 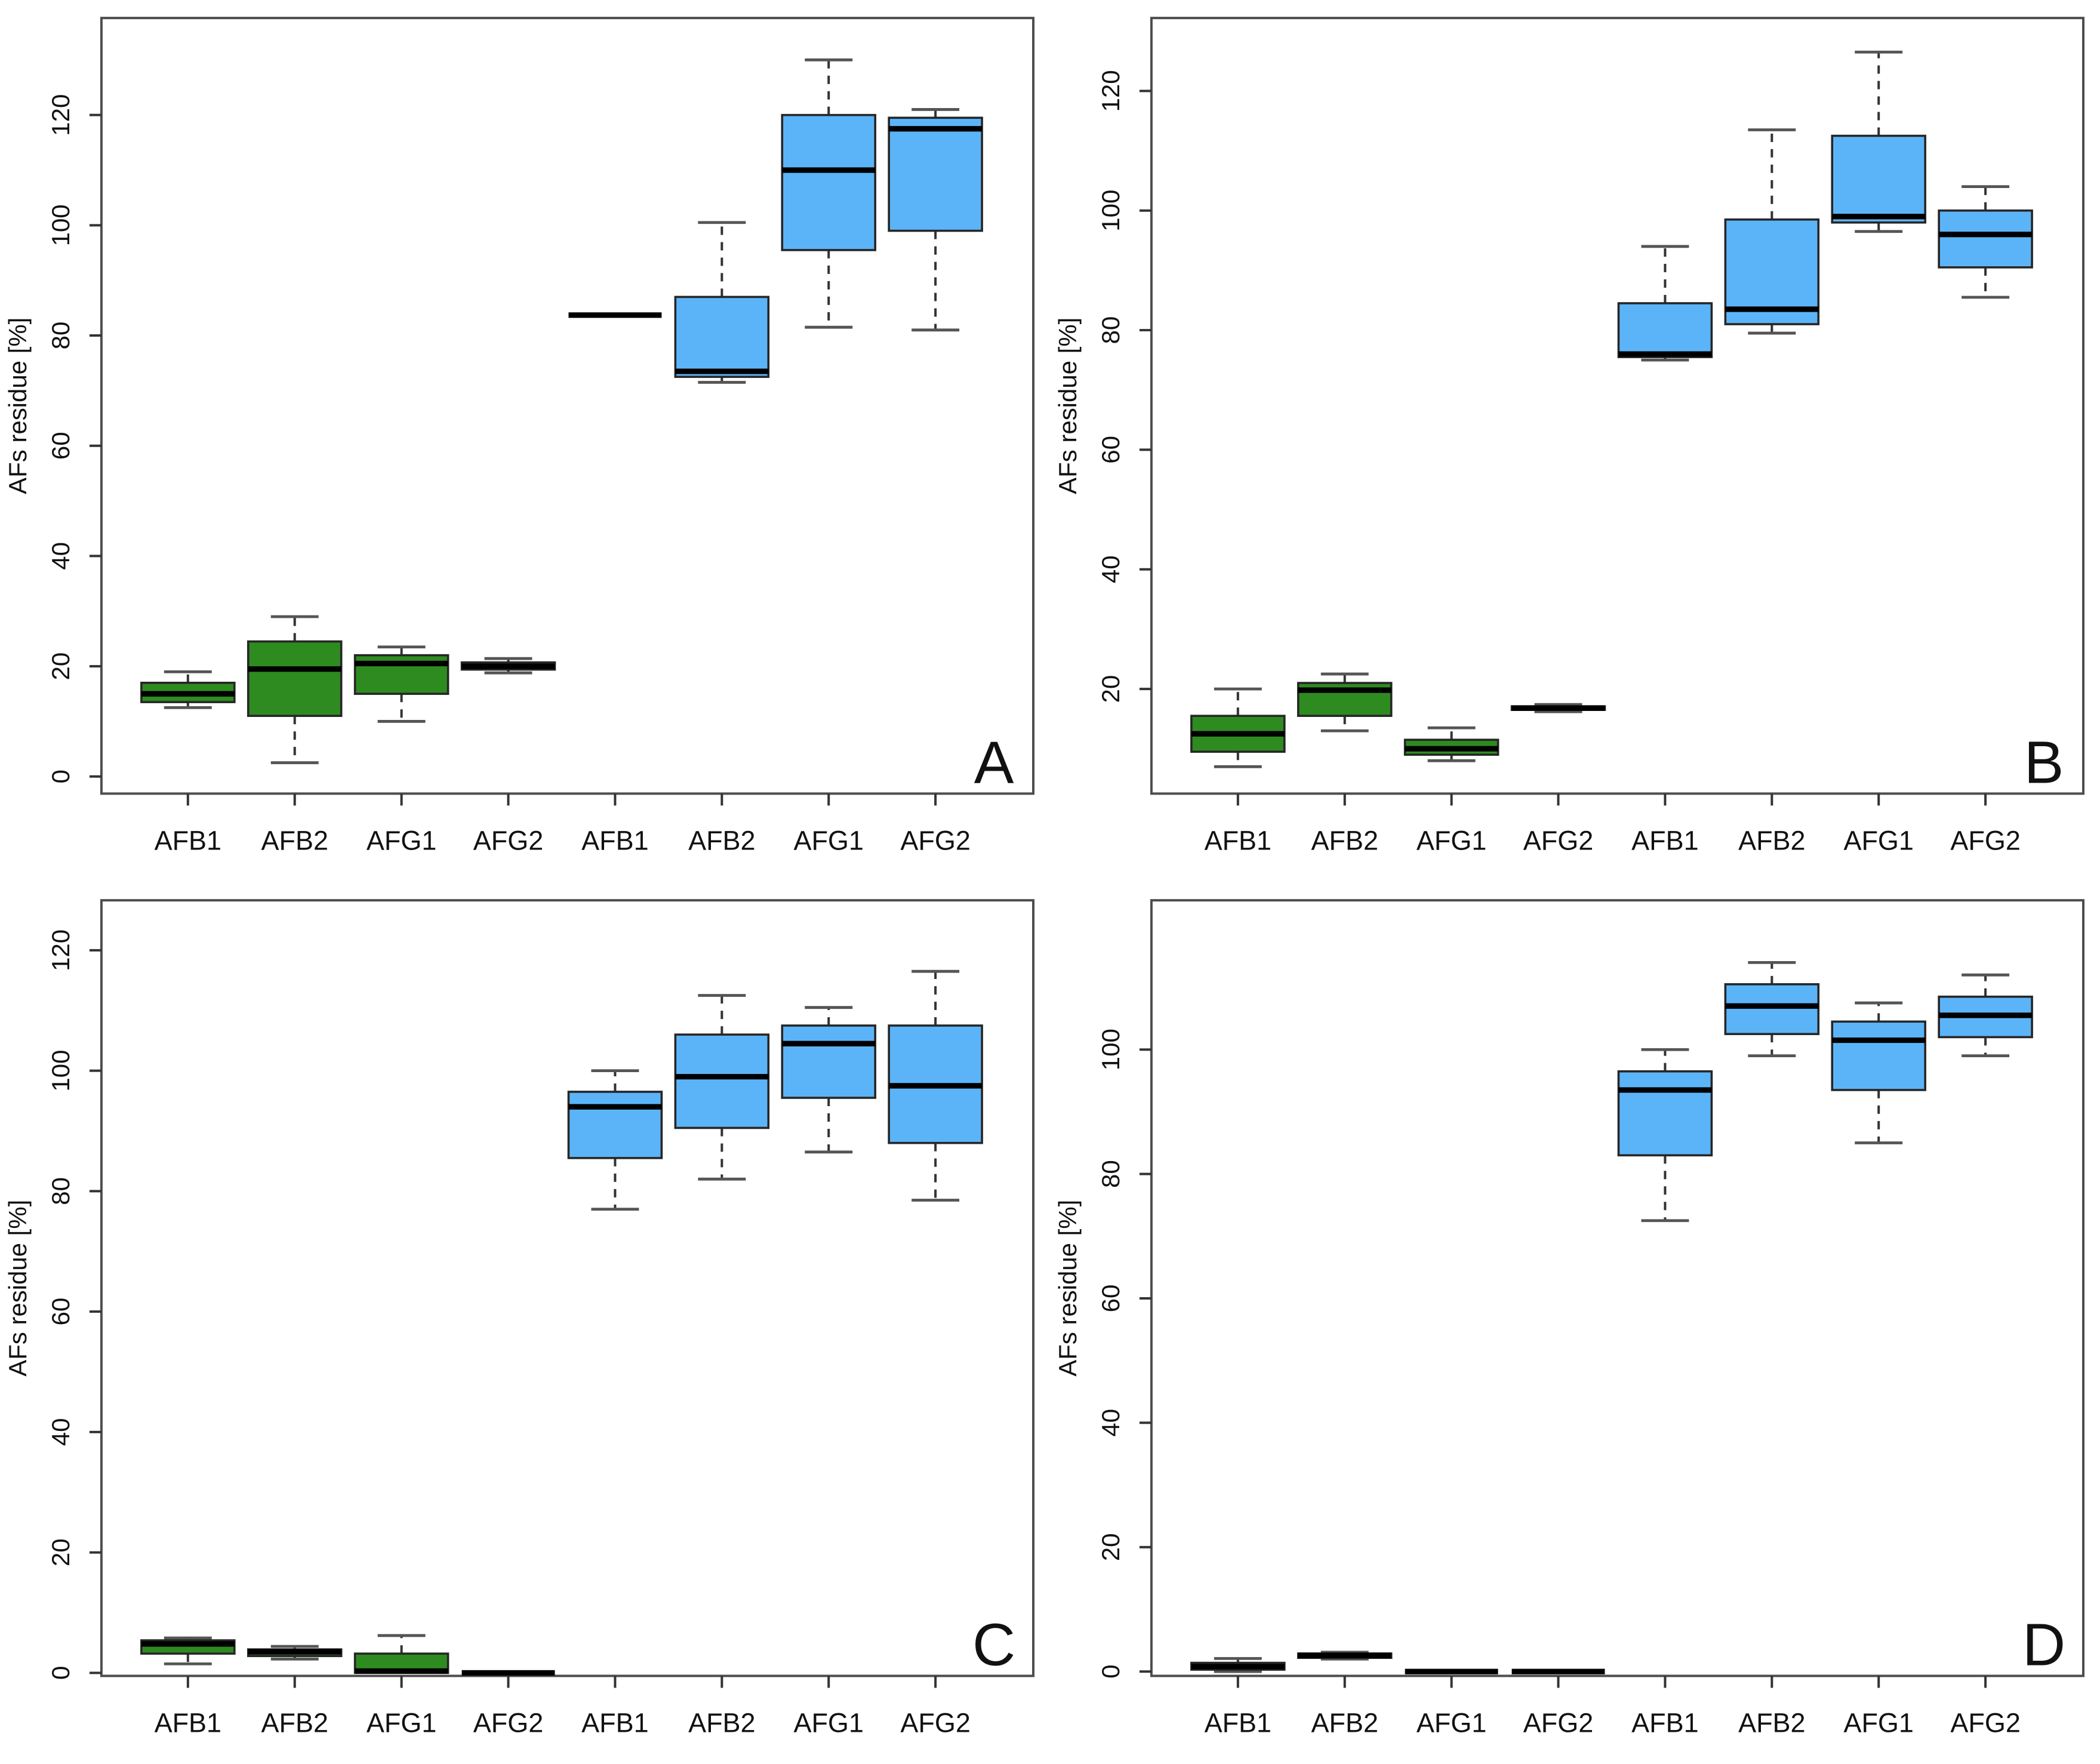 What do you see at coordinates (2044, 762) in the screenshot?
I see `panel-letter: B` at bounding box center [2044, 762].